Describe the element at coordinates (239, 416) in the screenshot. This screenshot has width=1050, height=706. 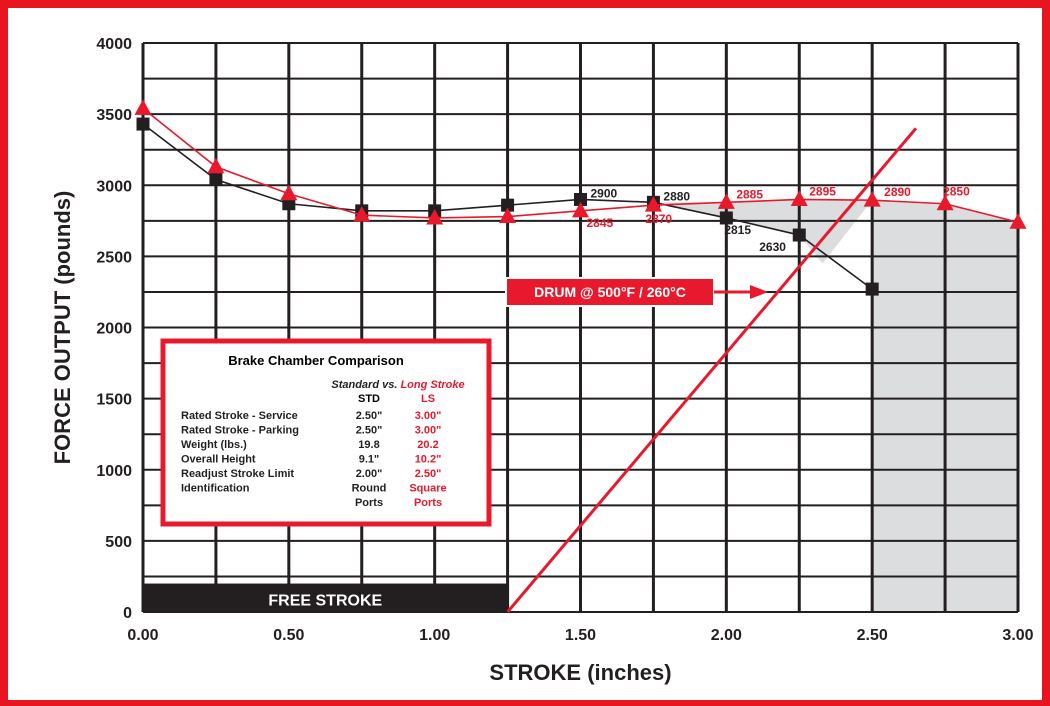
I see `comparison-row-label: Rated Stroke - Service` at that location.